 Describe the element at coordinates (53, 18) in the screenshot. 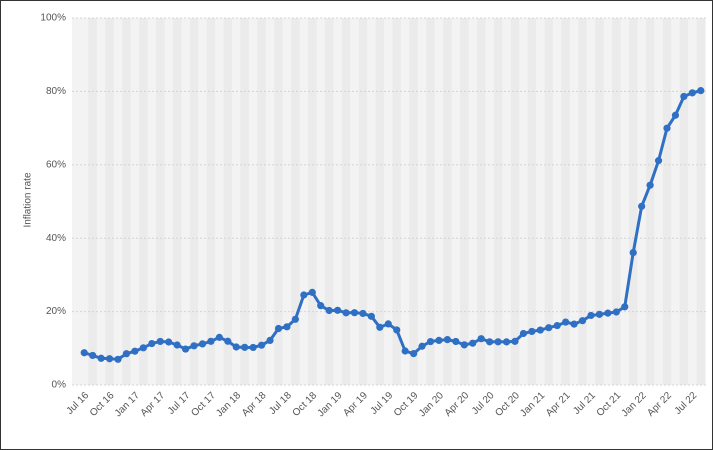

I see `y-tick-label: 100%` at that location.